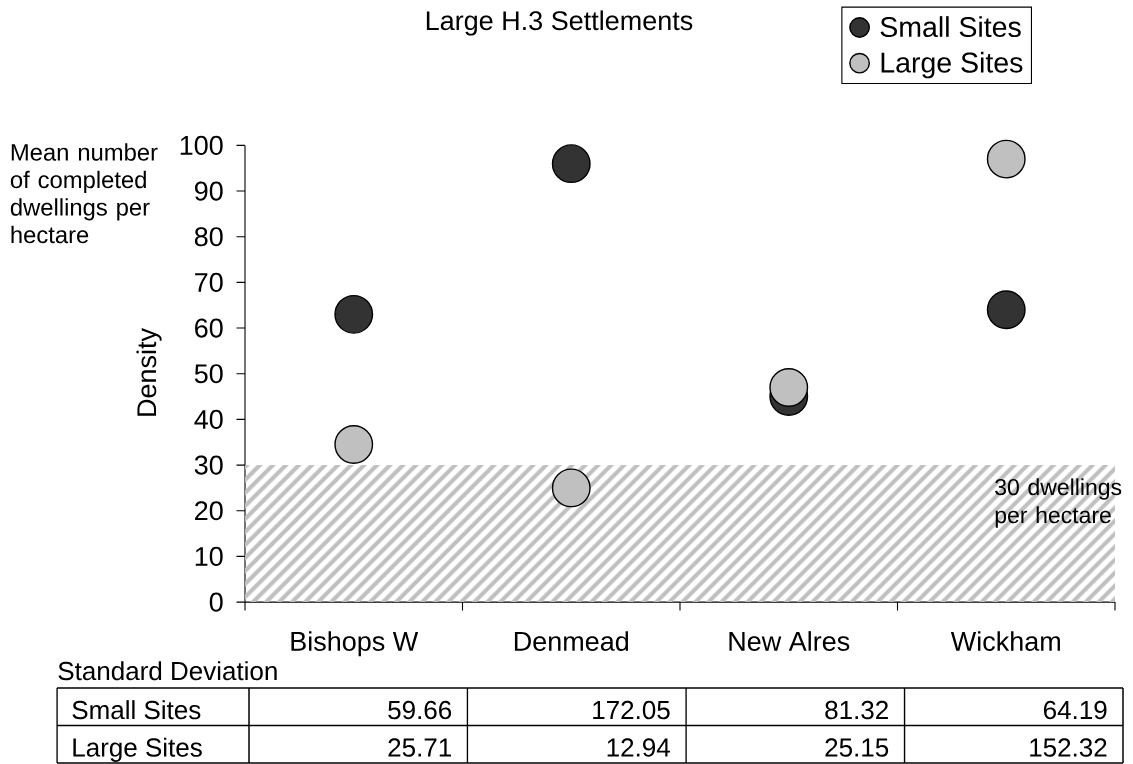  What do you see at coordinates (420, 710) in the screenshot?
I see `text: 59.66` at bounding box center [420, 710].